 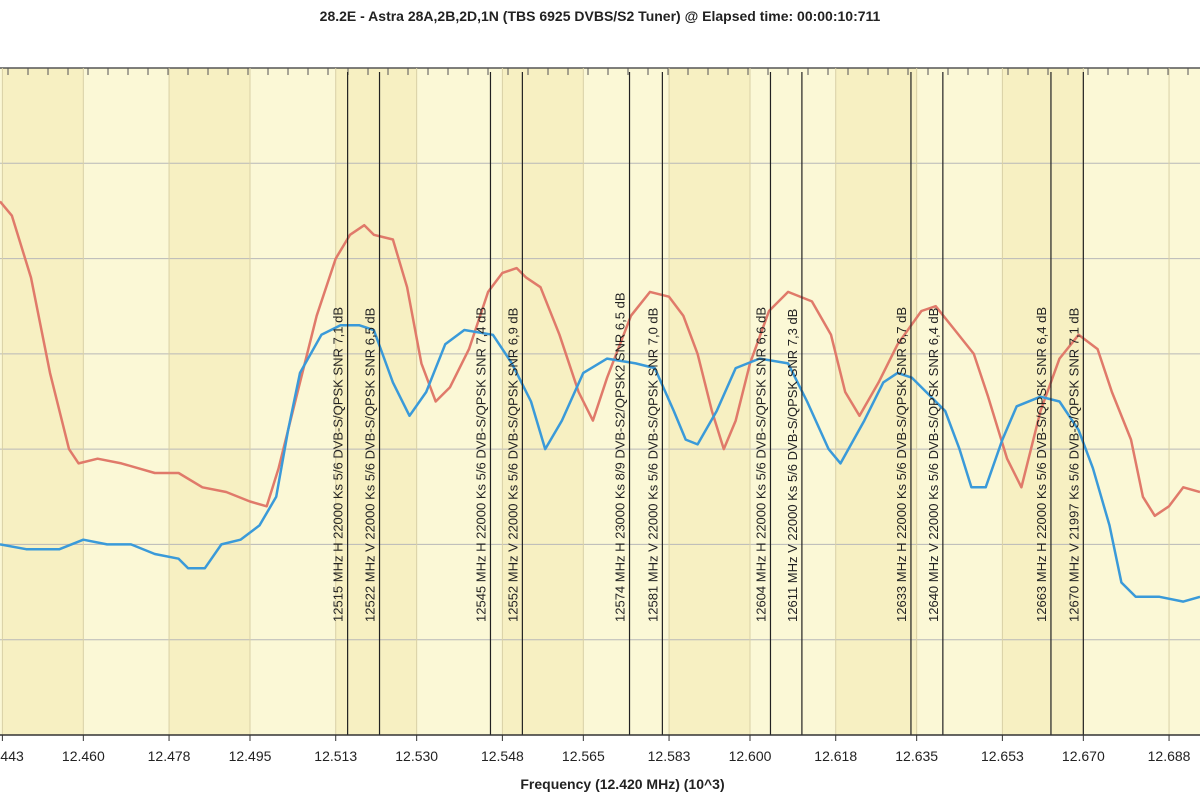 I want to click on x-tick-label: 12.618, so click(x=835, y=756).